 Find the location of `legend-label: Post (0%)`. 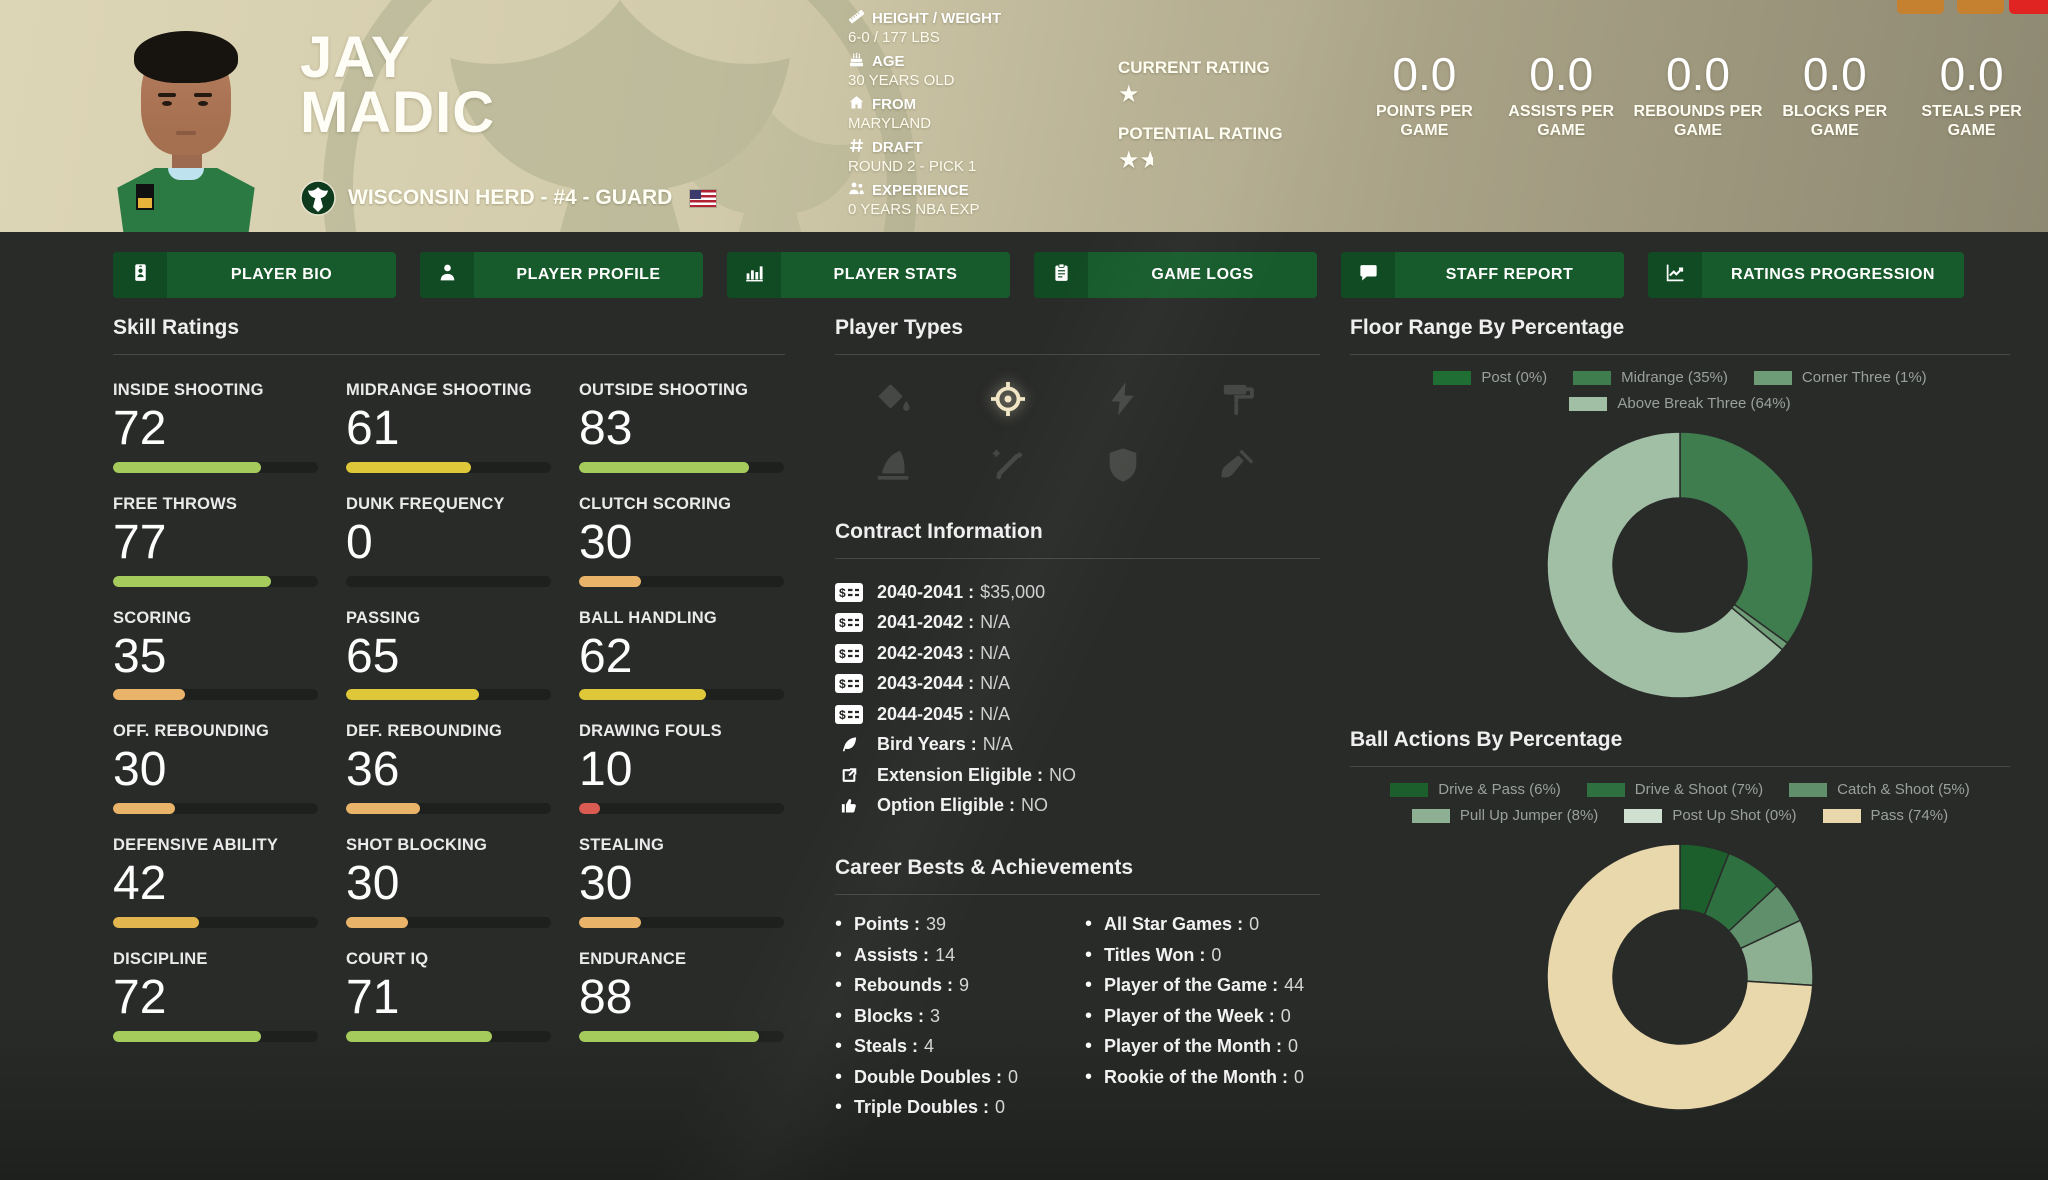

legend-label: Post (0%) is located at coordinates (1514, 377).